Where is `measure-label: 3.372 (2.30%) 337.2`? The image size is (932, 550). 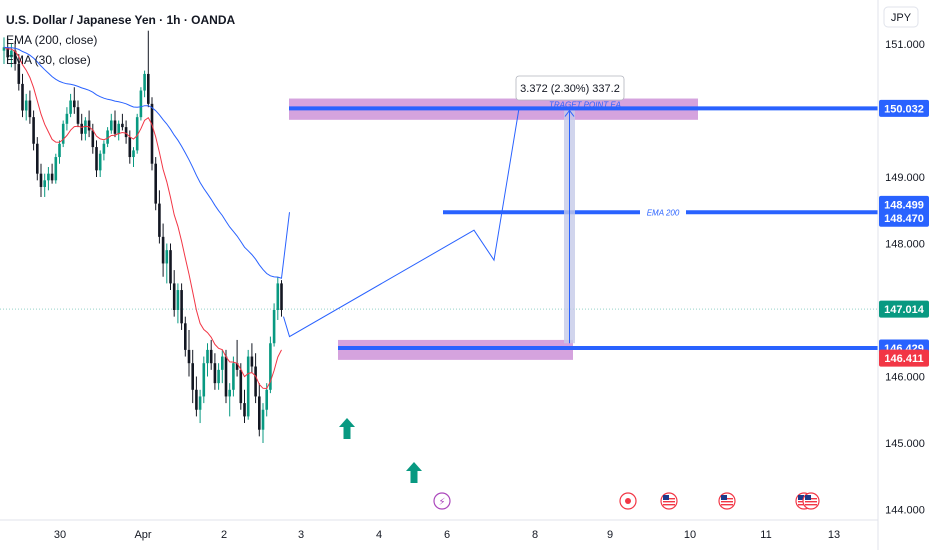 measure-label: 3.372 (2.30%) 337.2 is located at coordinates (570, 89).